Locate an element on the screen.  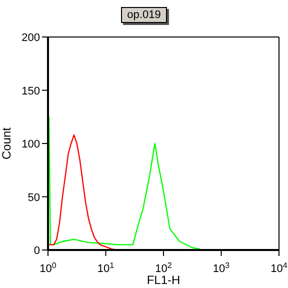
y-tick-label: 100 is located at coordinates (31, 144).